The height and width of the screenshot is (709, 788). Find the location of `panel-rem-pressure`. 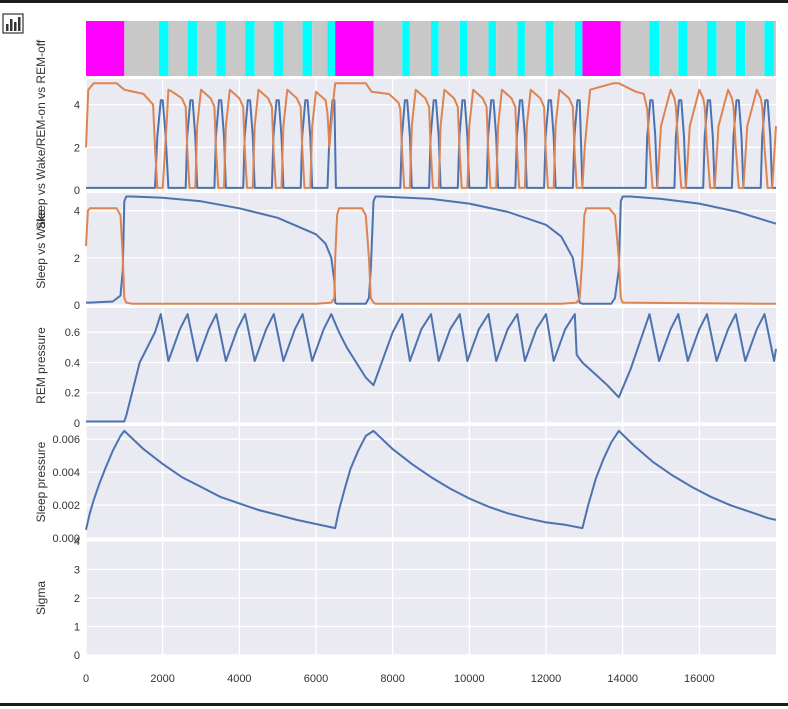

panel-rem-pressure is located at coordinates (431, 365).